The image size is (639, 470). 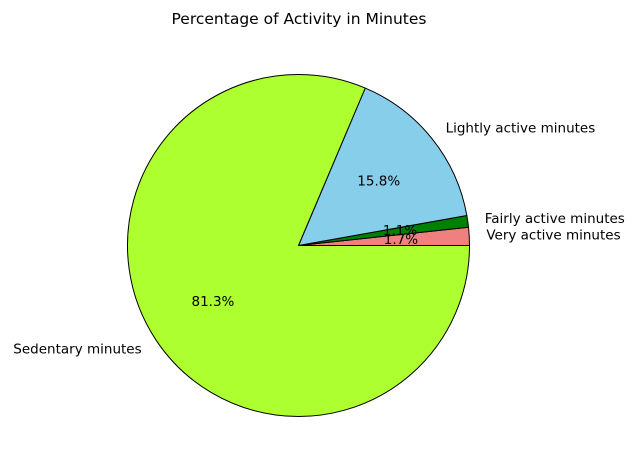 What do you see at coordinates (555, 219) in the screenshot?
I see `slice-label-fairly-active-minutes: Fairly active minutes` at bounding box center [555, 219].